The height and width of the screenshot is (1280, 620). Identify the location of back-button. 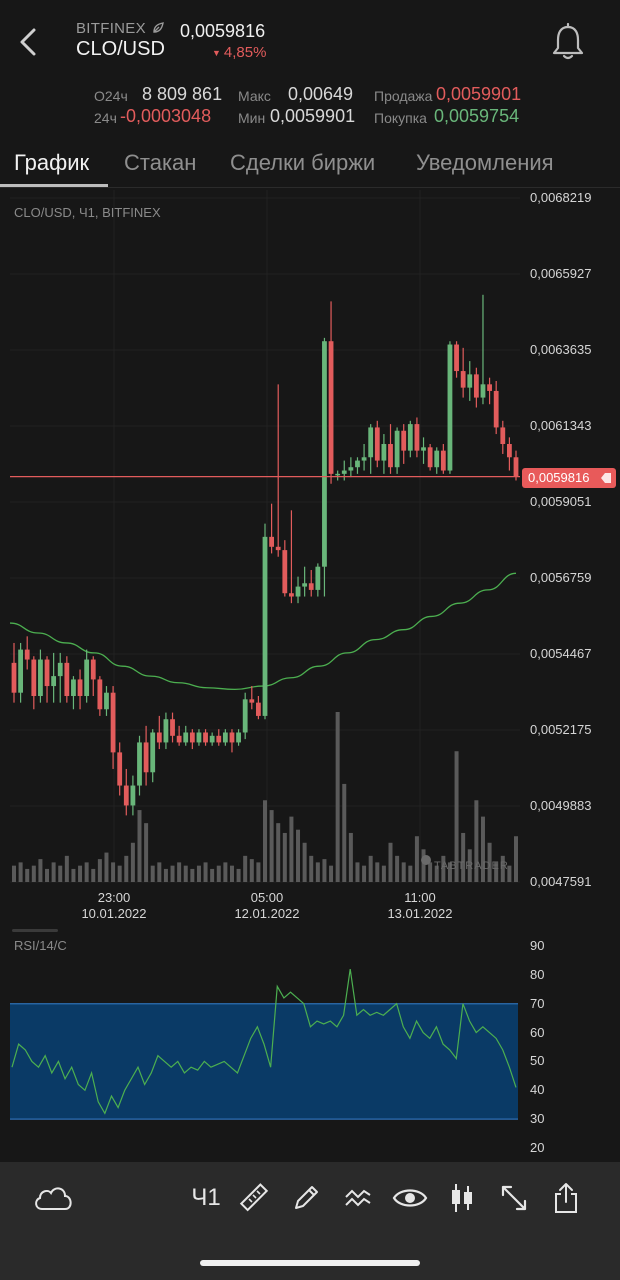
(30, 42).